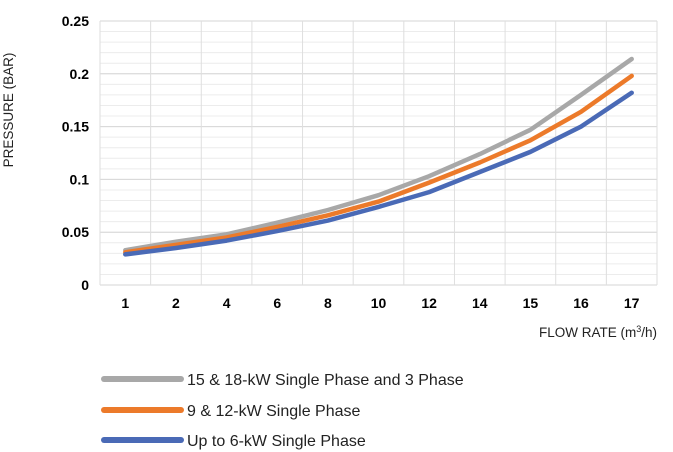  I want to click on y-tick-label: 0.2, so click(80, 74).